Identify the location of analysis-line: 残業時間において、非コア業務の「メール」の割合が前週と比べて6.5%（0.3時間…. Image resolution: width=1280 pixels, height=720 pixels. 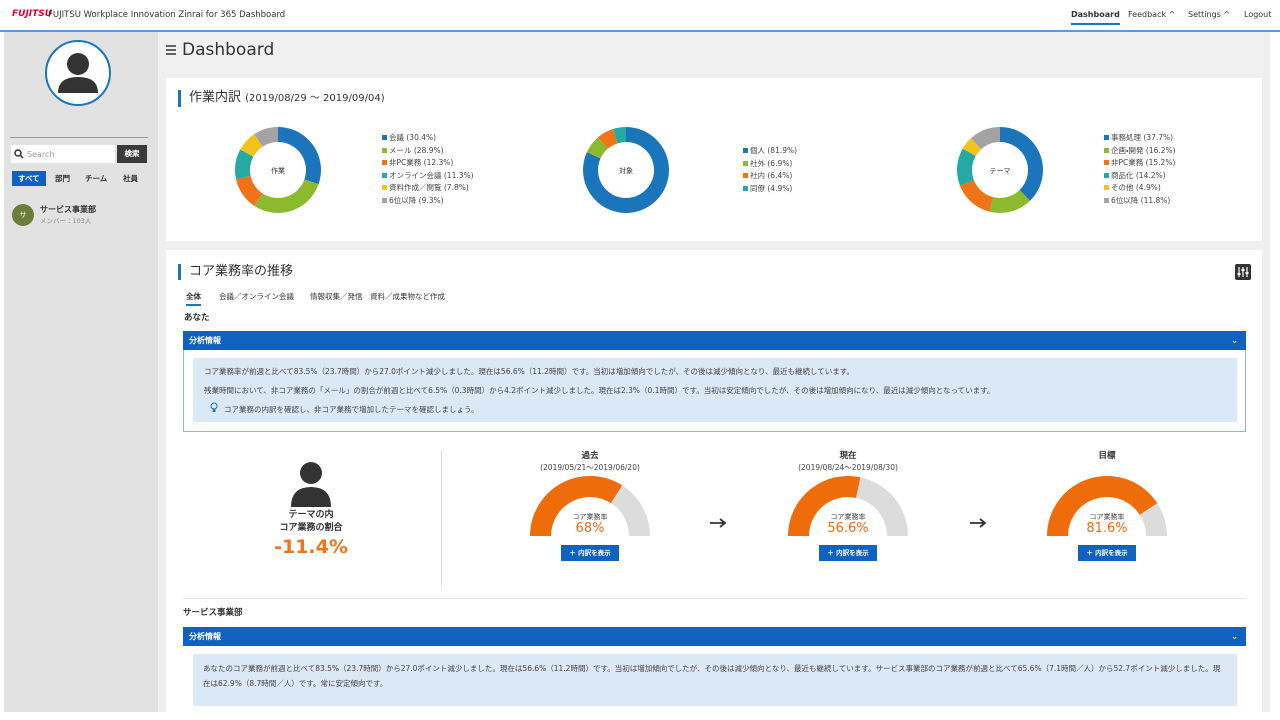
(599, 390).